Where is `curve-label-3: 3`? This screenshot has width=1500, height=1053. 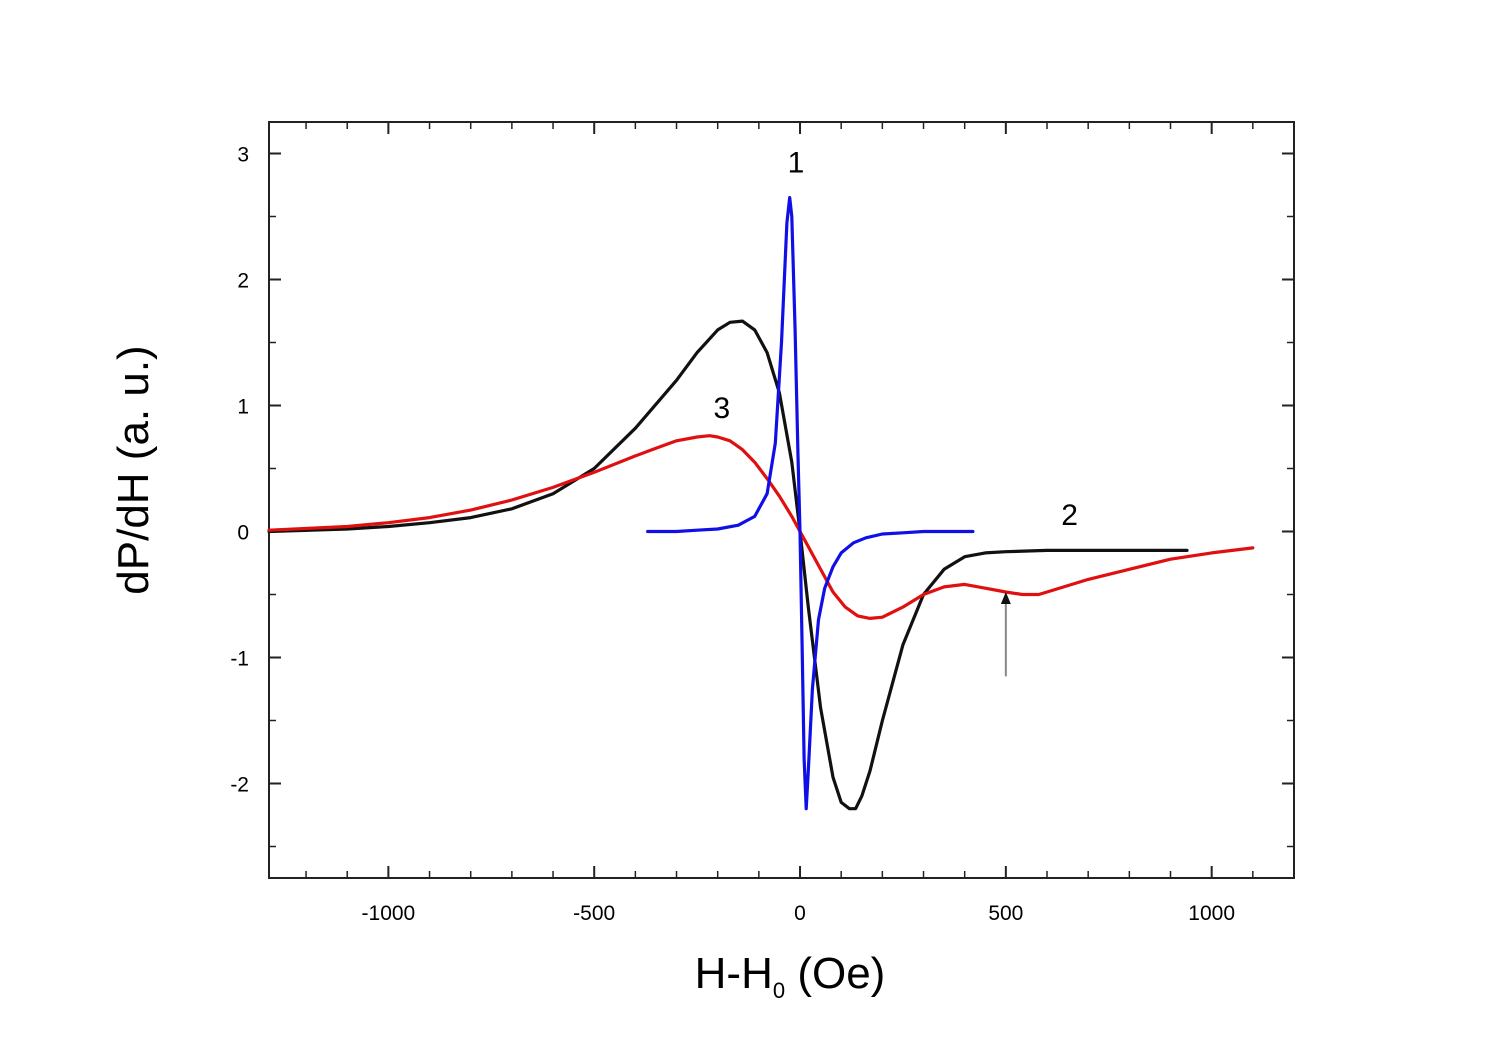
curve-label-3: 3 is located at coordinates (721, 408).